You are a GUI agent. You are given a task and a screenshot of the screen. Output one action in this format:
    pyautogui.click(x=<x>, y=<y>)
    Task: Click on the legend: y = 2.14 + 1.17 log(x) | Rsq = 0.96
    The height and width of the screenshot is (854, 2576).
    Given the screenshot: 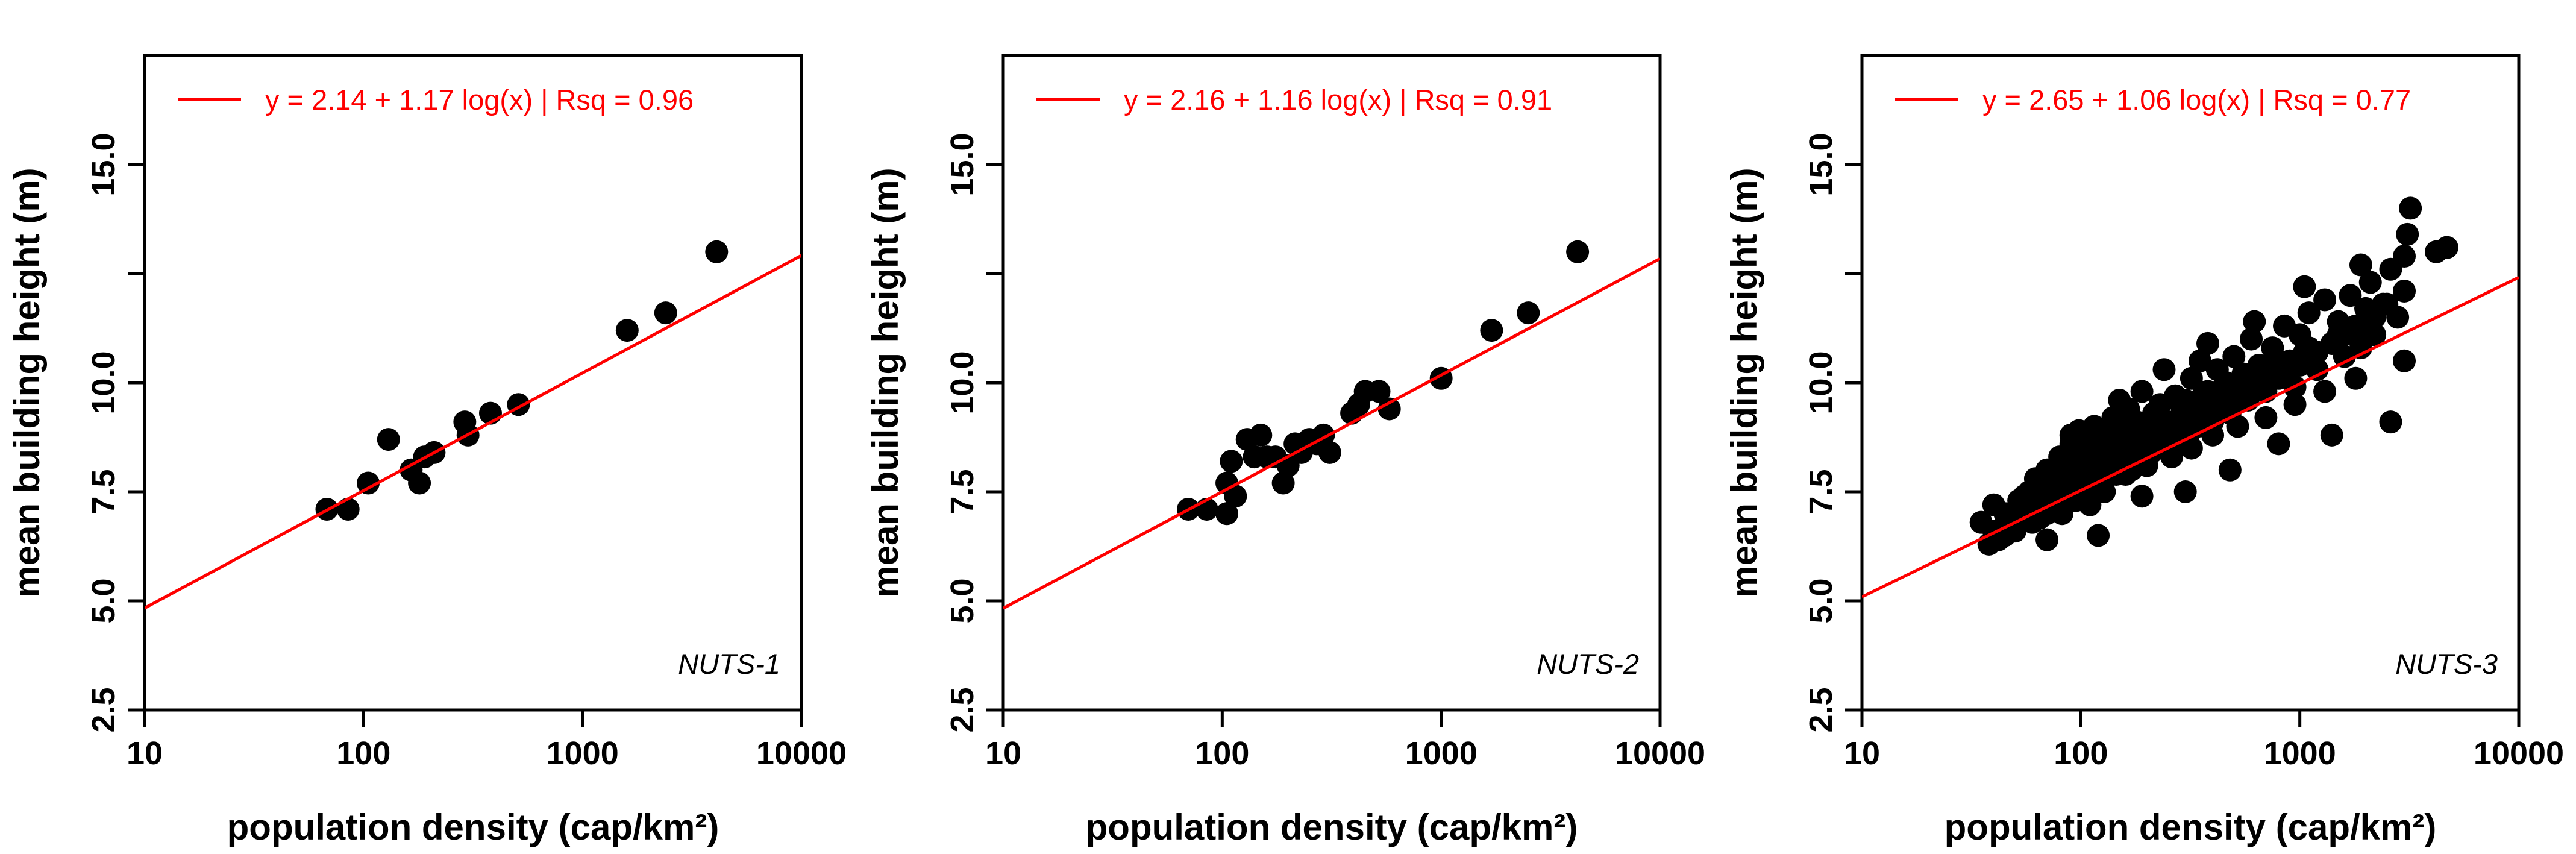 What is the action you would take?
    pyautogui.click(x=436, y=100)
    